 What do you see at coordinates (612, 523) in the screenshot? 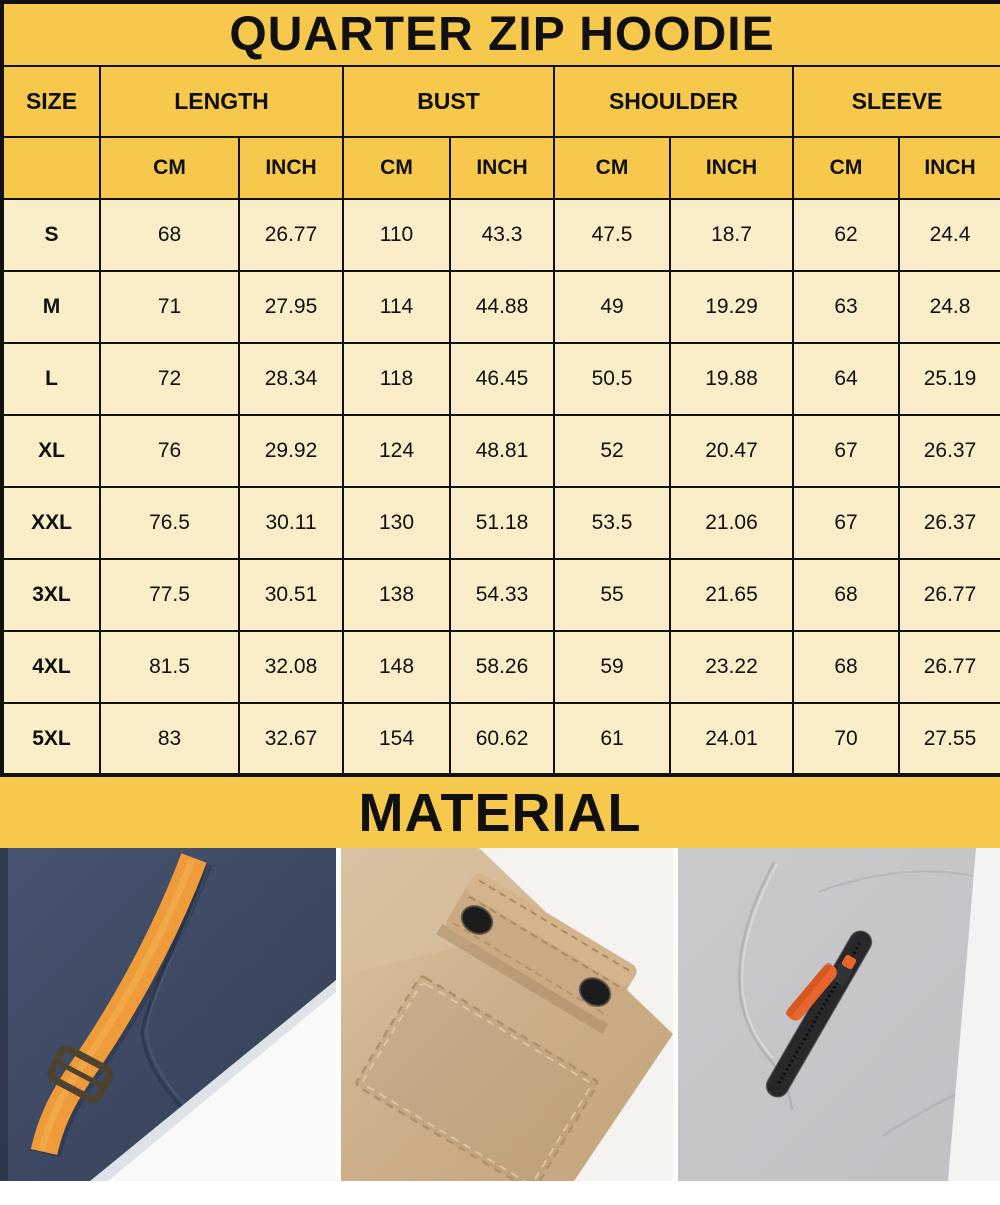
I see `value-cell: 53.5` at bounding box center [612, 523].